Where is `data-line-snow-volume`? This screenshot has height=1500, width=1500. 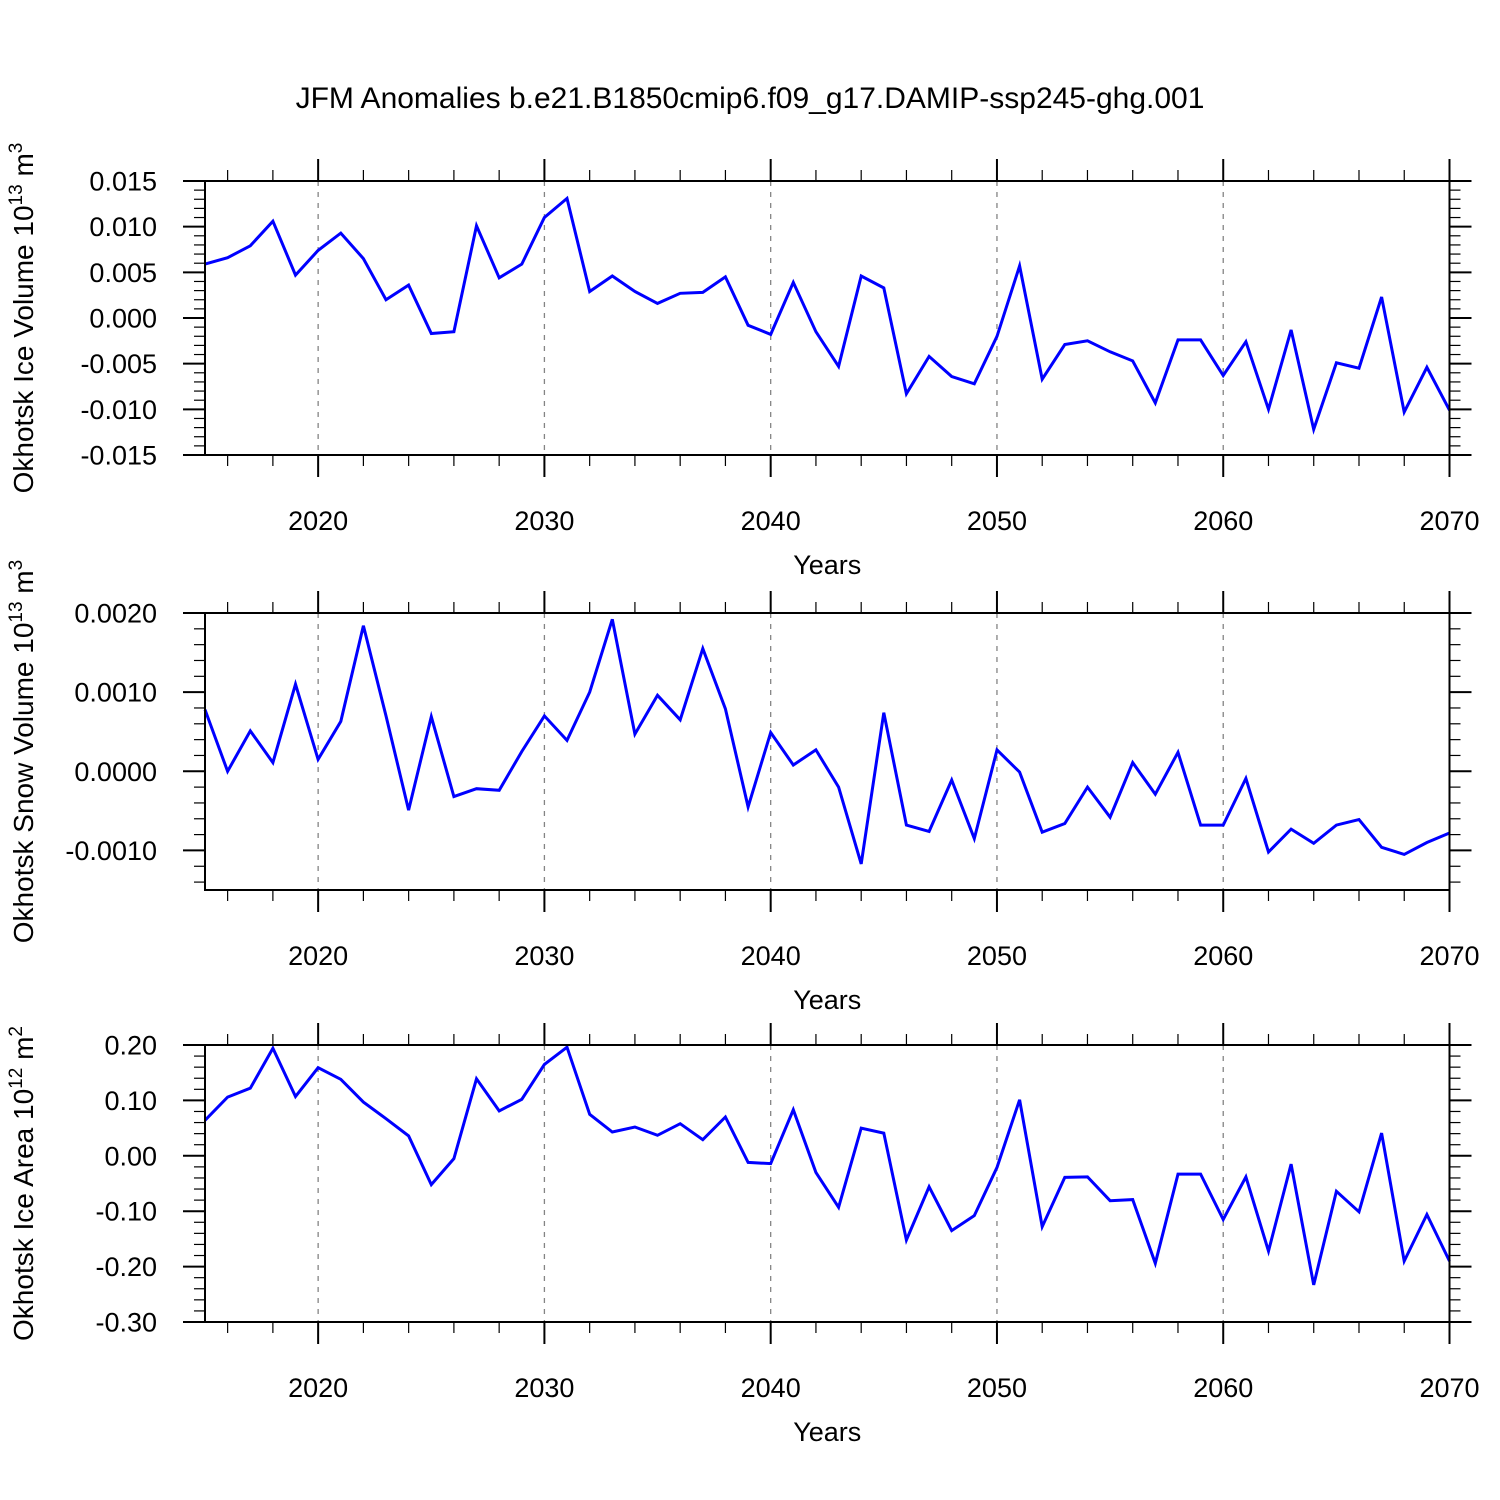
data-line-snow-volume is located at coordinates (827, 741).